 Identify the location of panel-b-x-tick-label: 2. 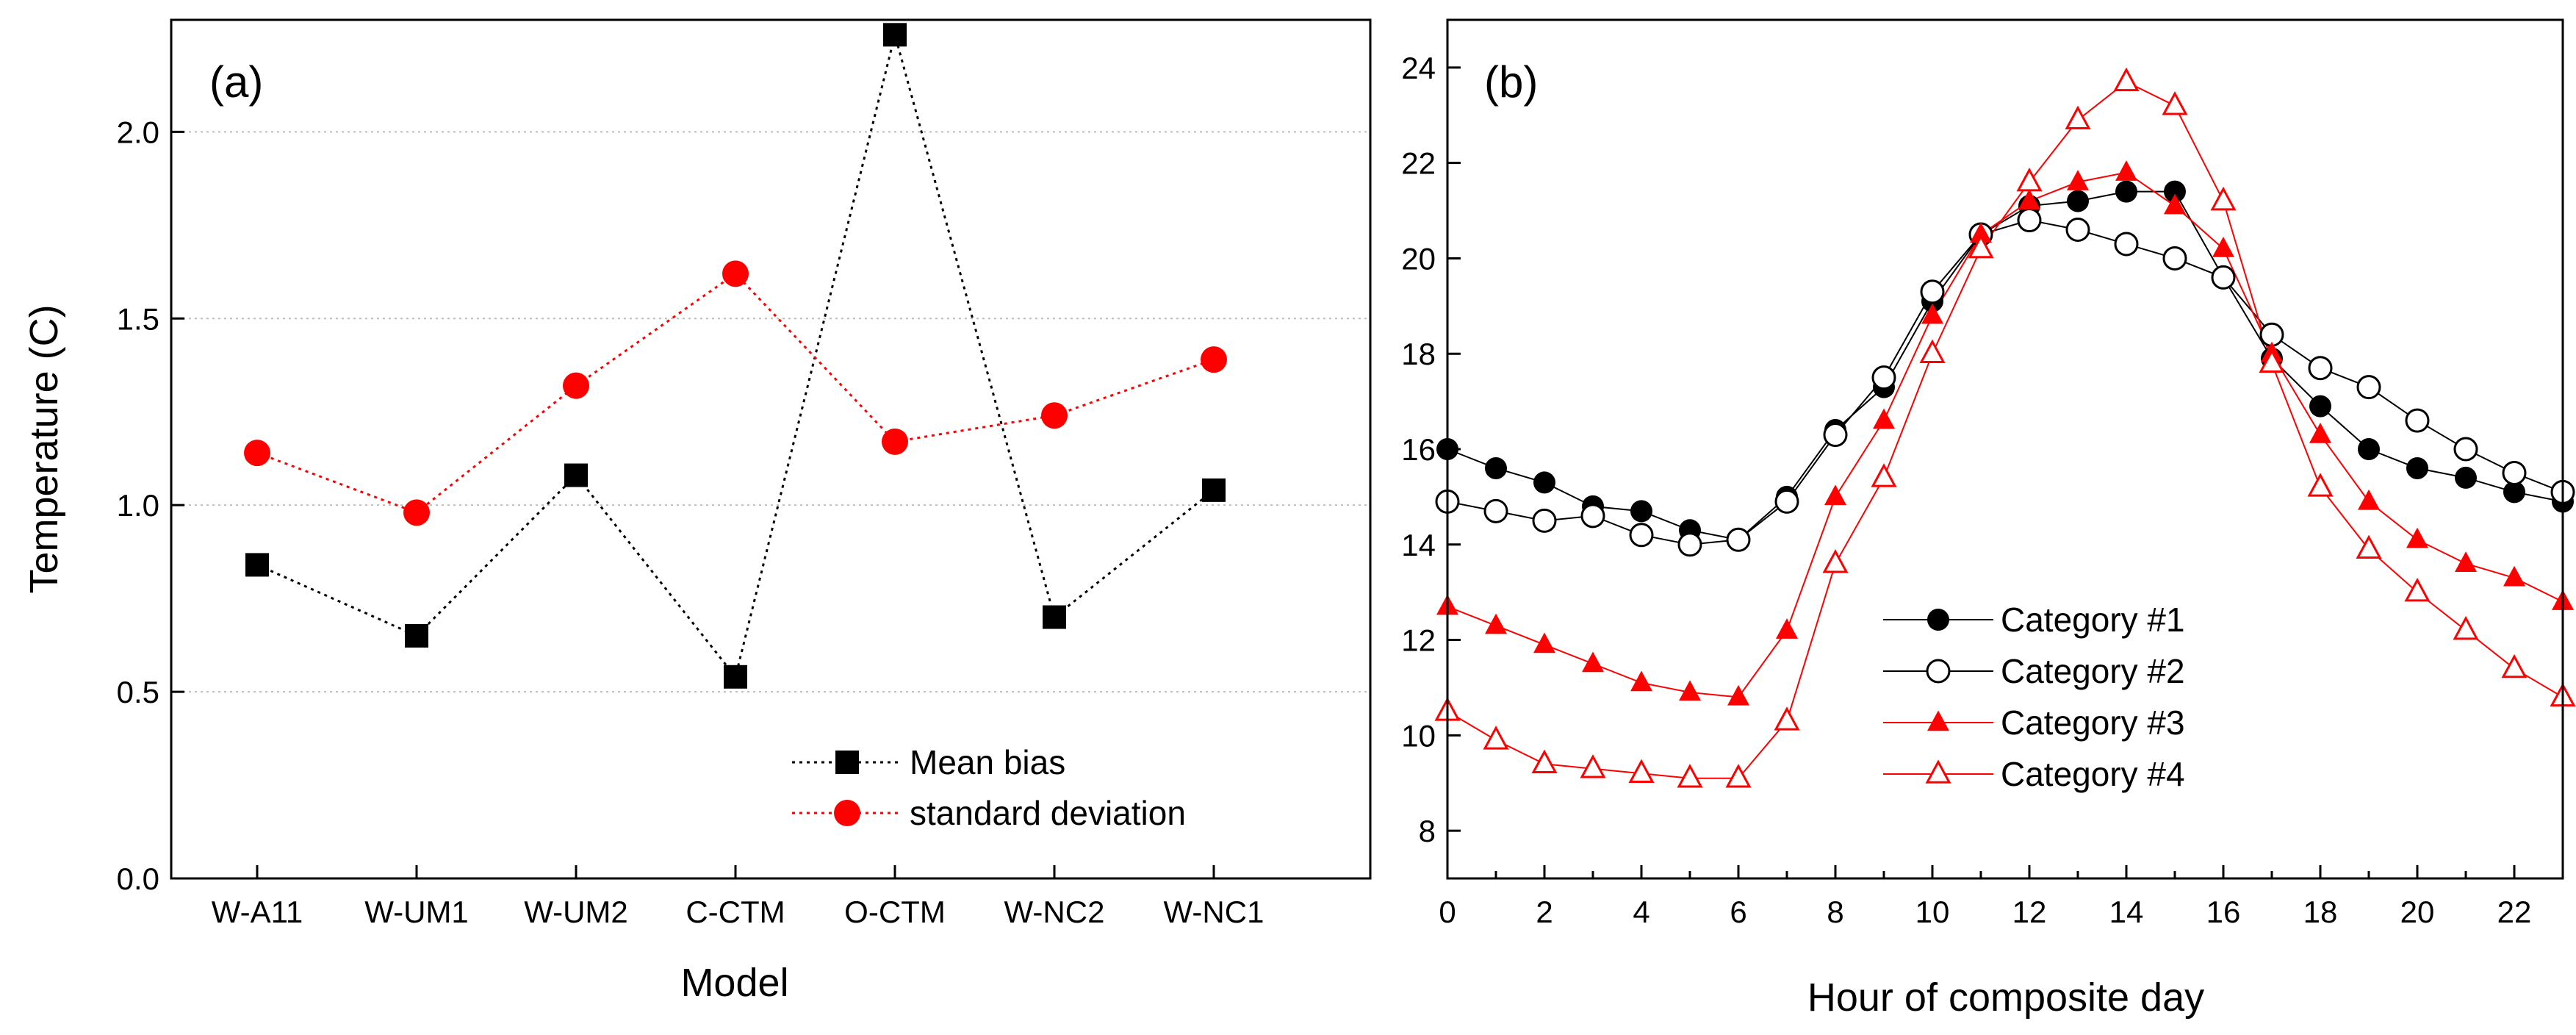
(1544, 912).